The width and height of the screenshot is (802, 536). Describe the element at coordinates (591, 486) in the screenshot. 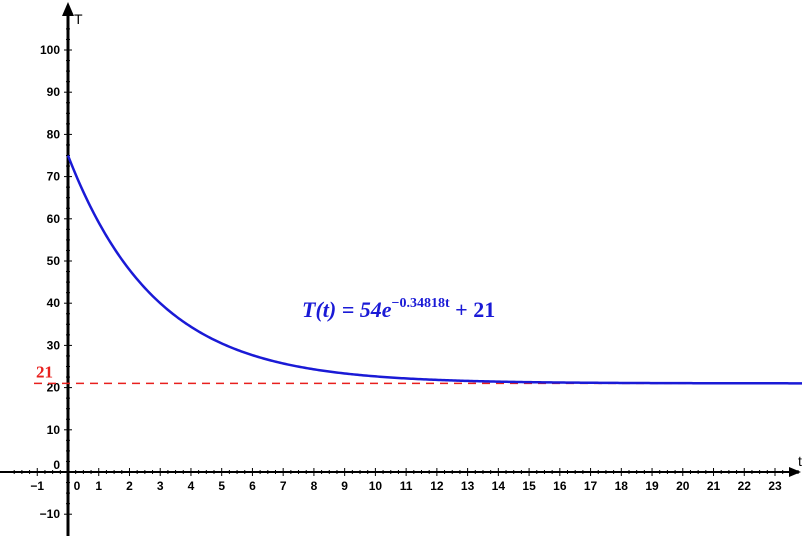

I see `x-tick-label: 17` at that location.